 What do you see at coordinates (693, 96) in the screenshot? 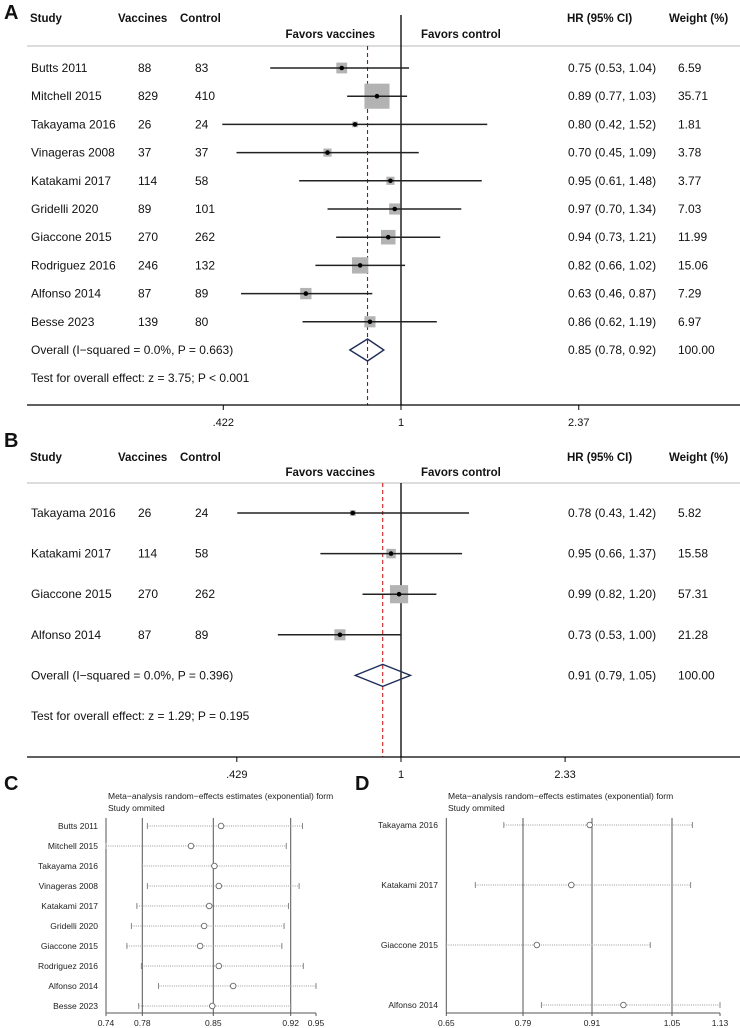
I see `weight-value: 35.71` at bounding box center [693, 96].